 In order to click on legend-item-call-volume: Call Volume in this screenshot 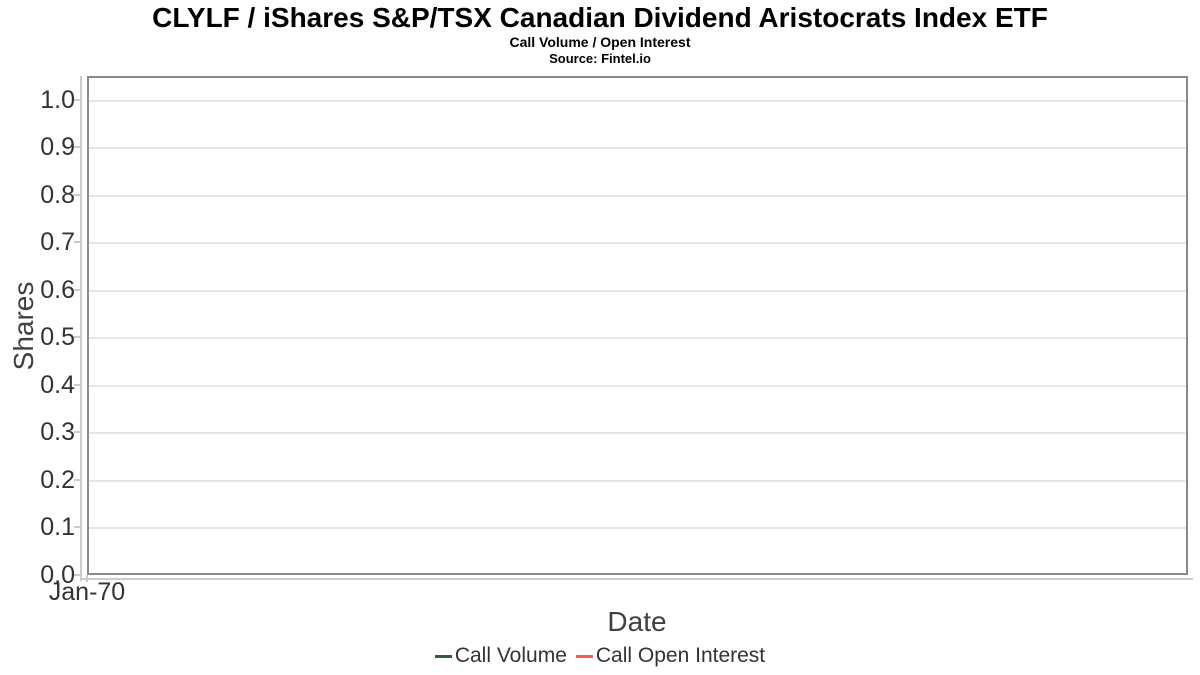, I will do `click(500, 656)`.